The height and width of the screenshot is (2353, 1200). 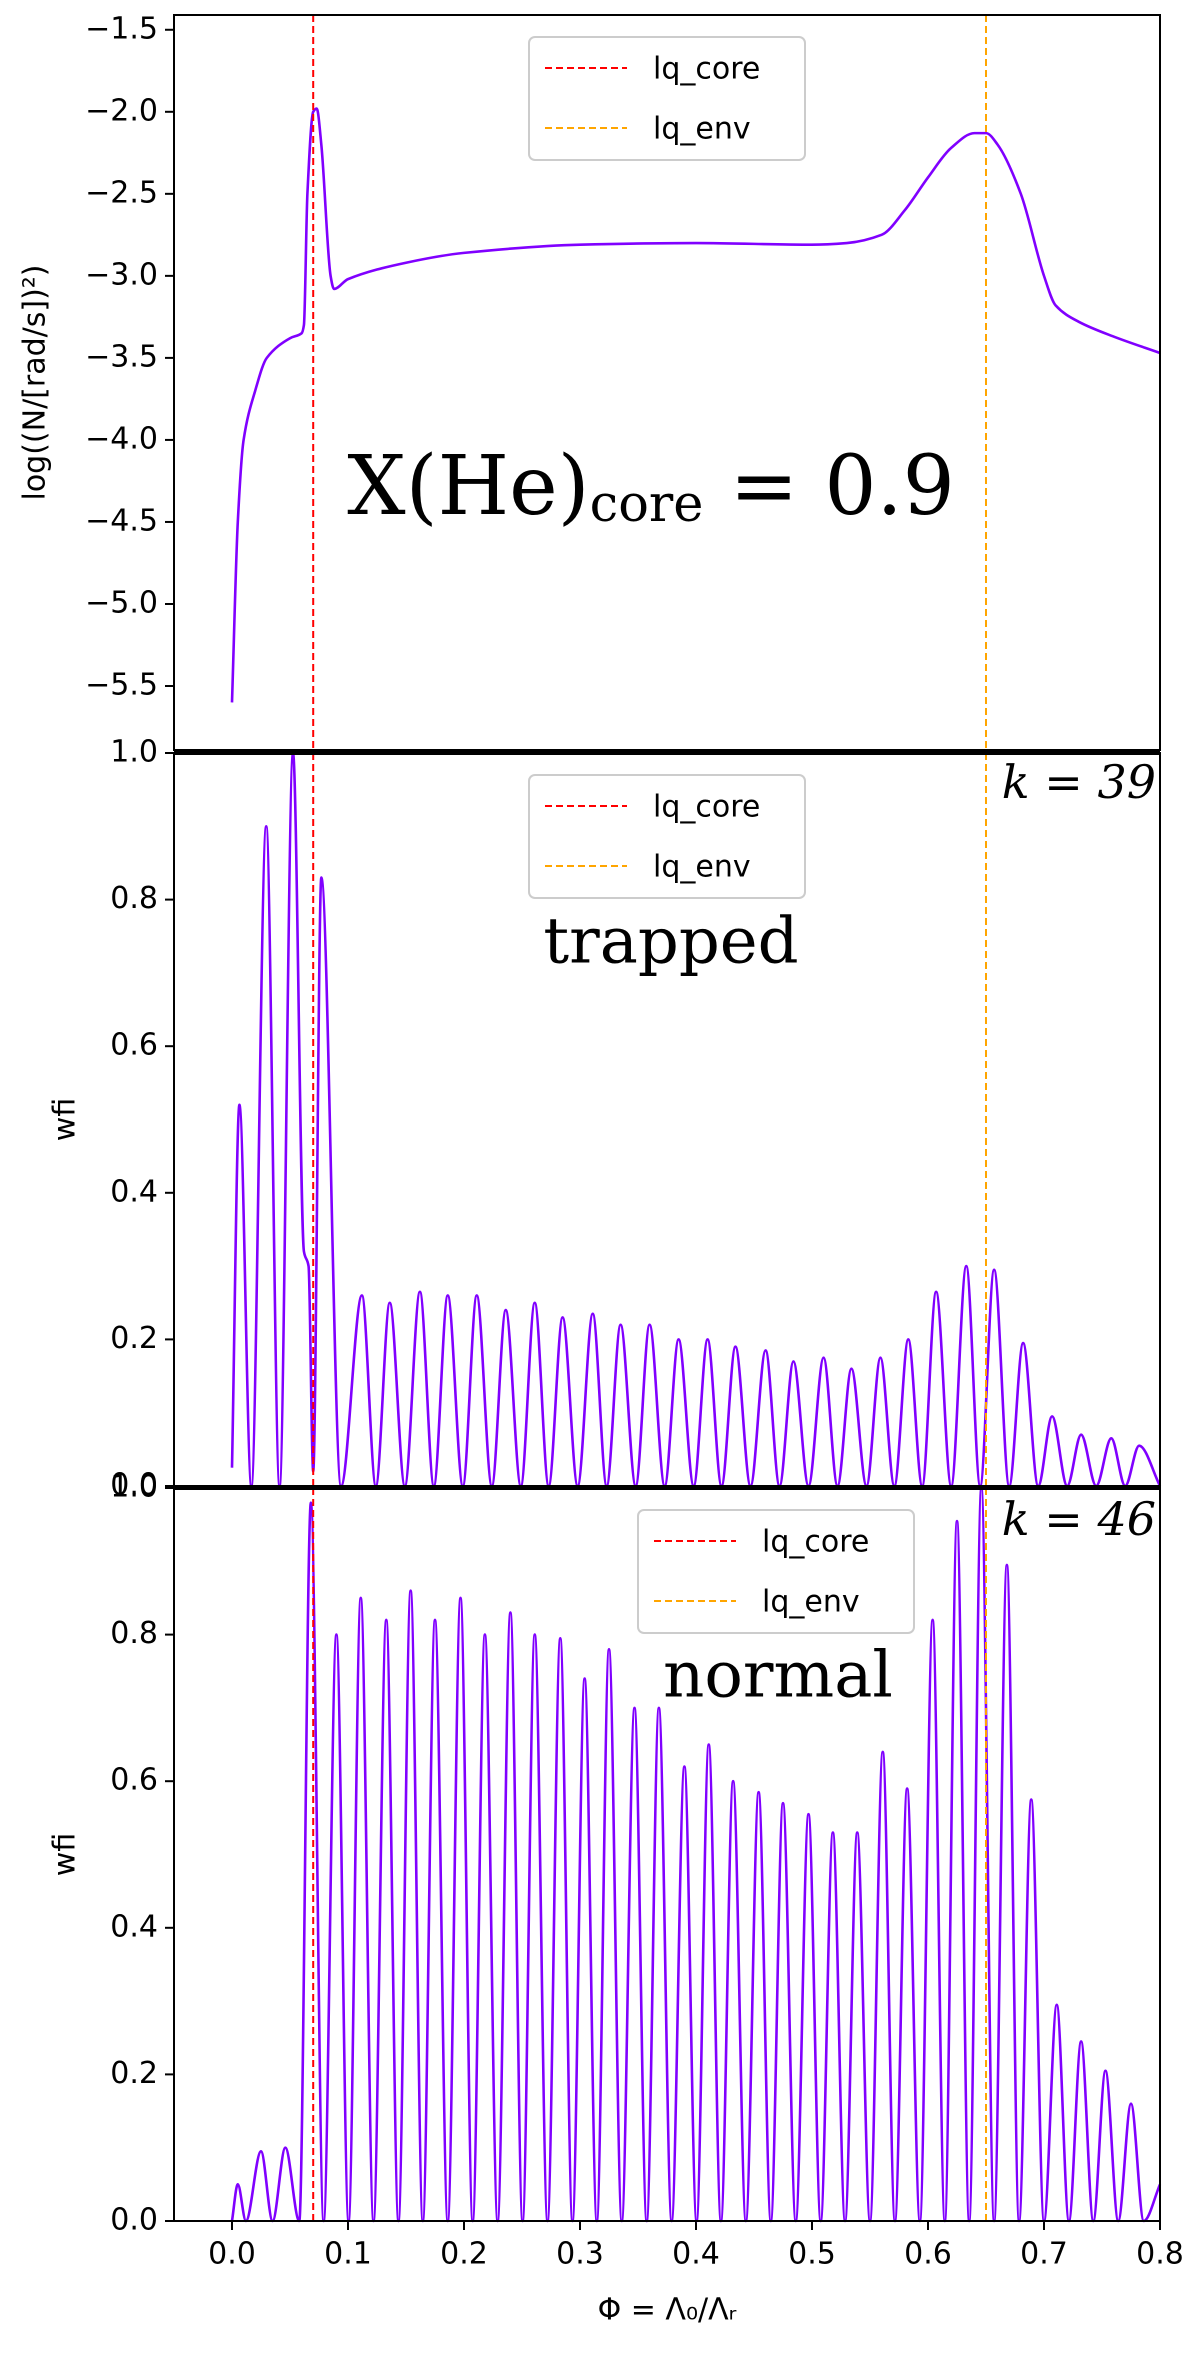 I want to click on y-tick-label: −3.5, so click(x=121, y=356).